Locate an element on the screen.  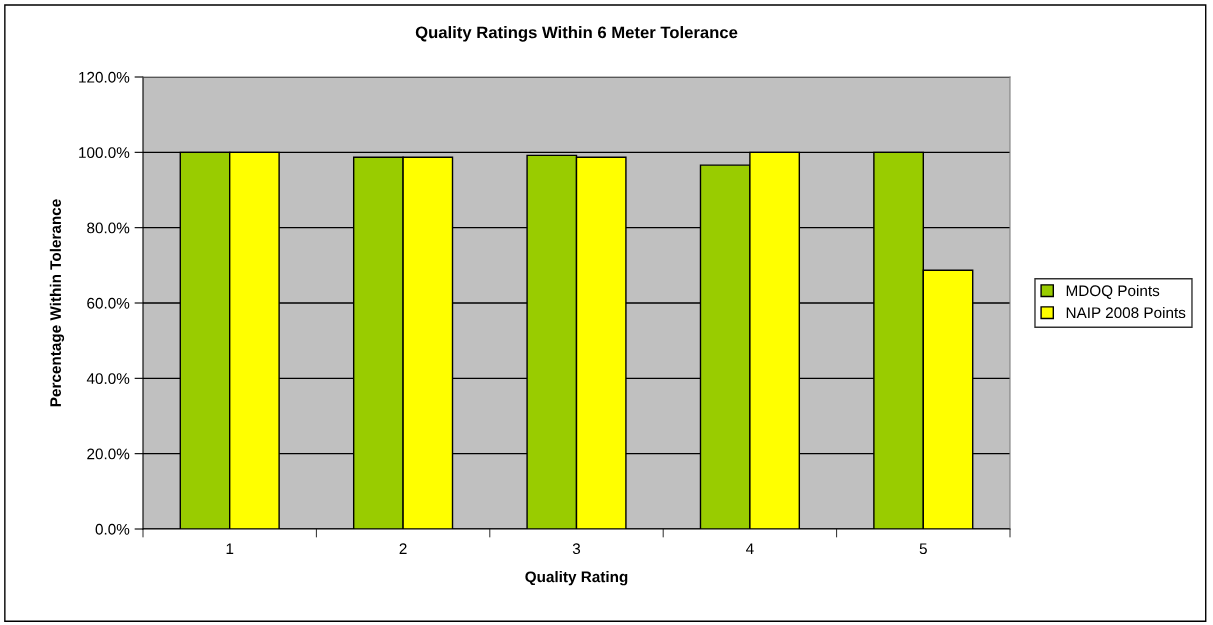
x-axis-title: Quality Rating is located at coordinates (576, 578).